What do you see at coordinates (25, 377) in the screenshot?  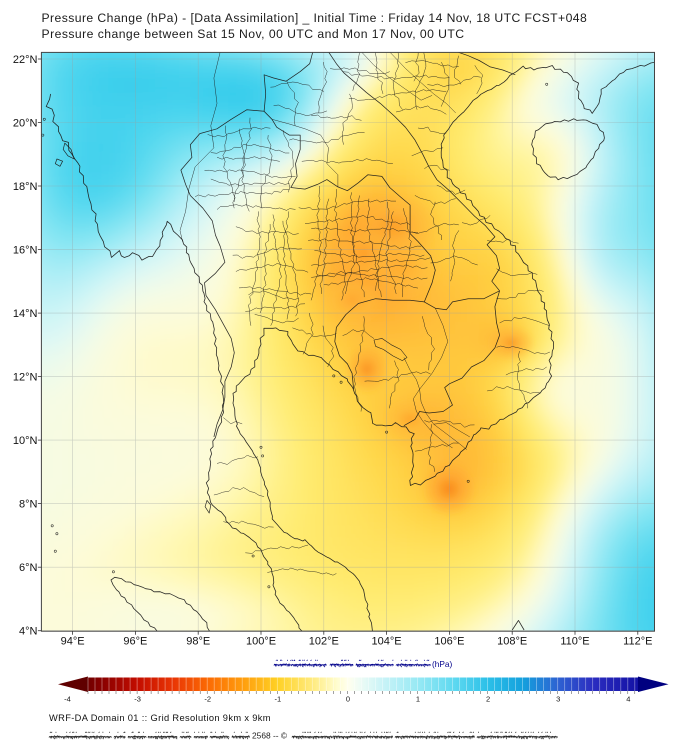 I see `svg-text: 12°N` at bounding box center [25, 377].